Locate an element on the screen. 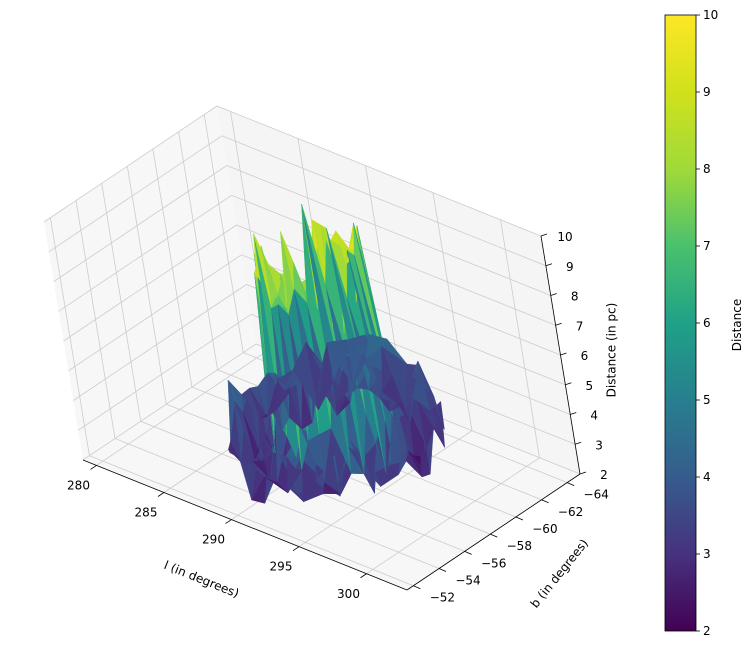 This screenshot has width=752, height=649. colorbar-tick-label: 10 is located at coordinates (710, 15).